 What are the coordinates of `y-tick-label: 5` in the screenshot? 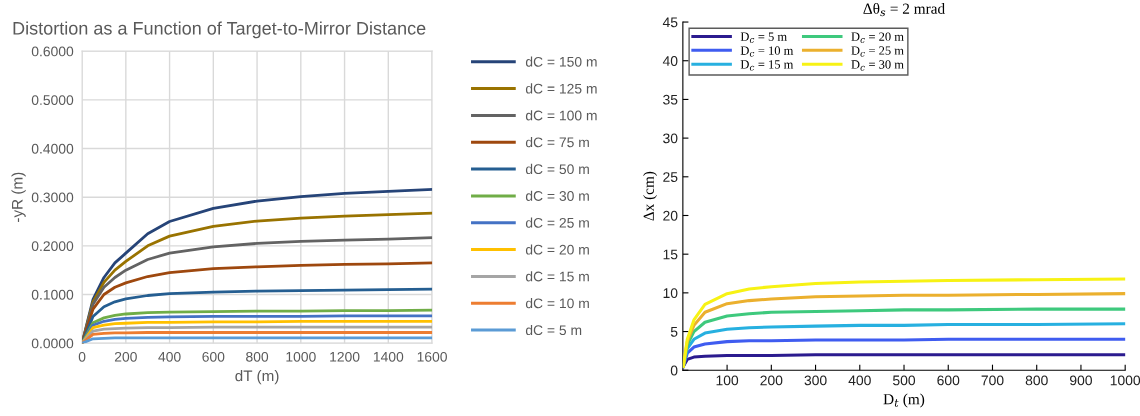 It's located at (674, 332).